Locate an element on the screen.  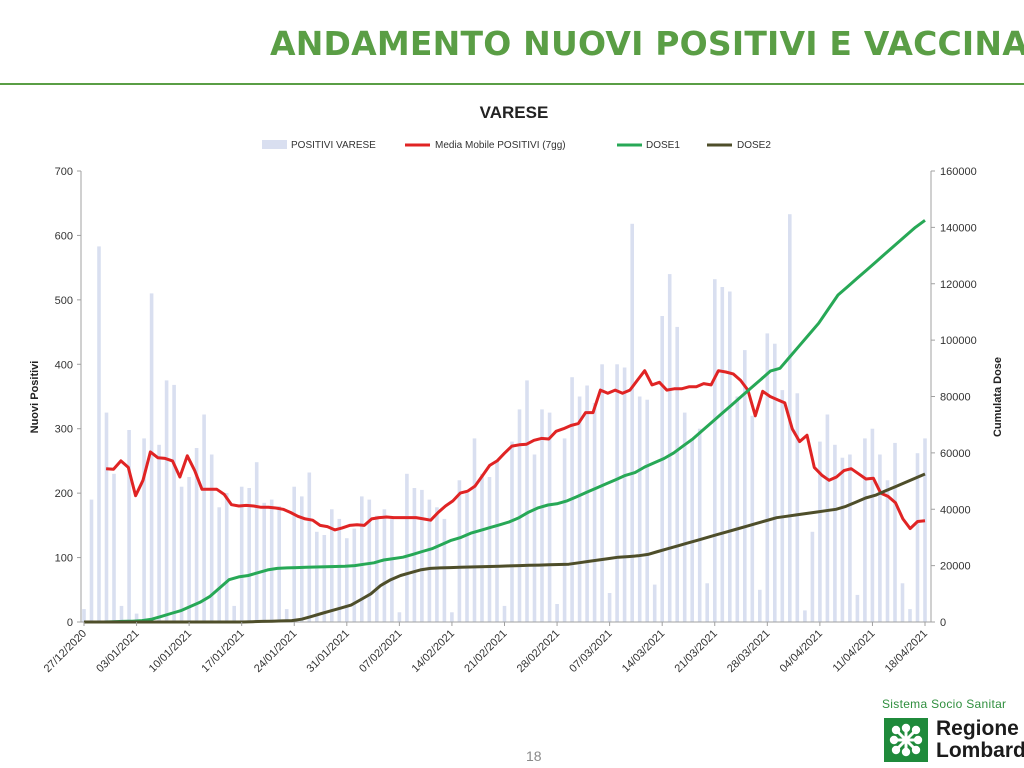
x-tick-label: 28/03/2021 is located at coordinates (748, 651).